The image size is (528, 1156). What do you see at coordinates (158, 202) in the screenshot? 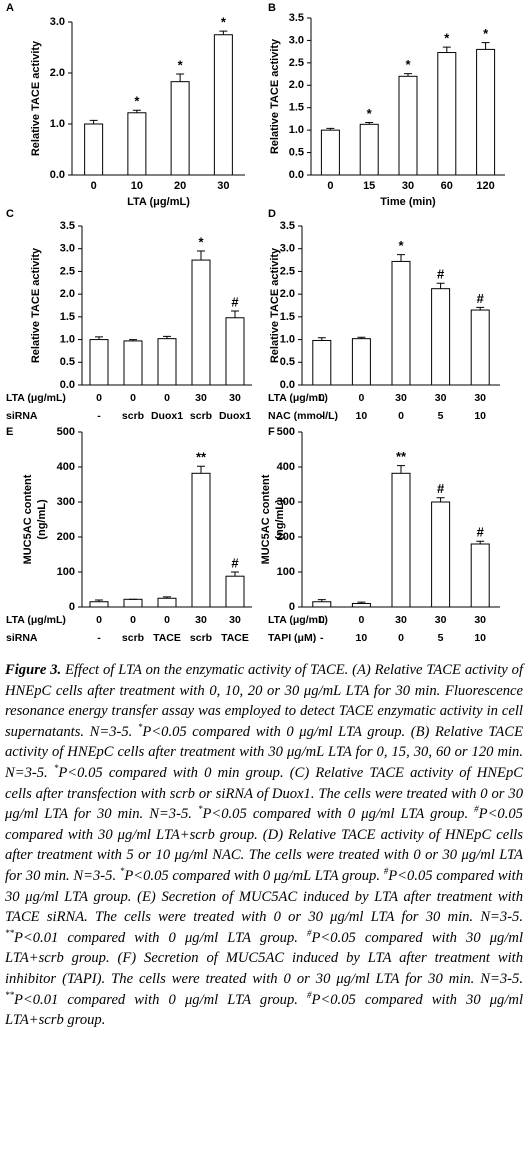
I see `x-axis-label: LTA (μg/mL)` at bounding box center [158, 202].